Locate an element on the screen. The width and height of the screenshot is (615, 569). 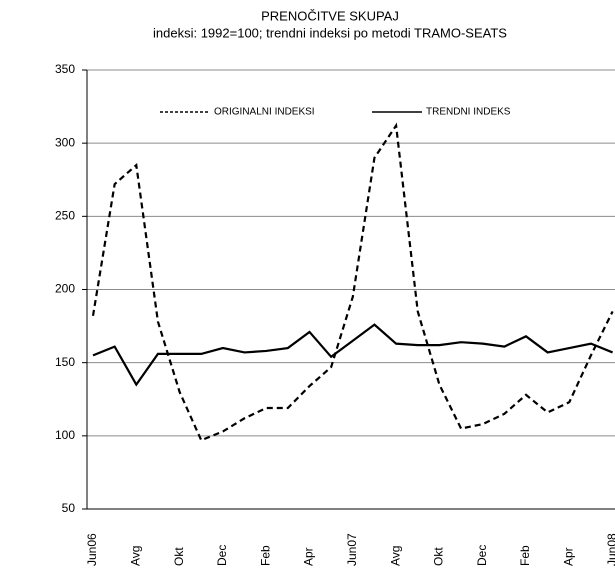
chart-title: PRENOČITVE SKUPAJ is located at coordinates (330, 15).